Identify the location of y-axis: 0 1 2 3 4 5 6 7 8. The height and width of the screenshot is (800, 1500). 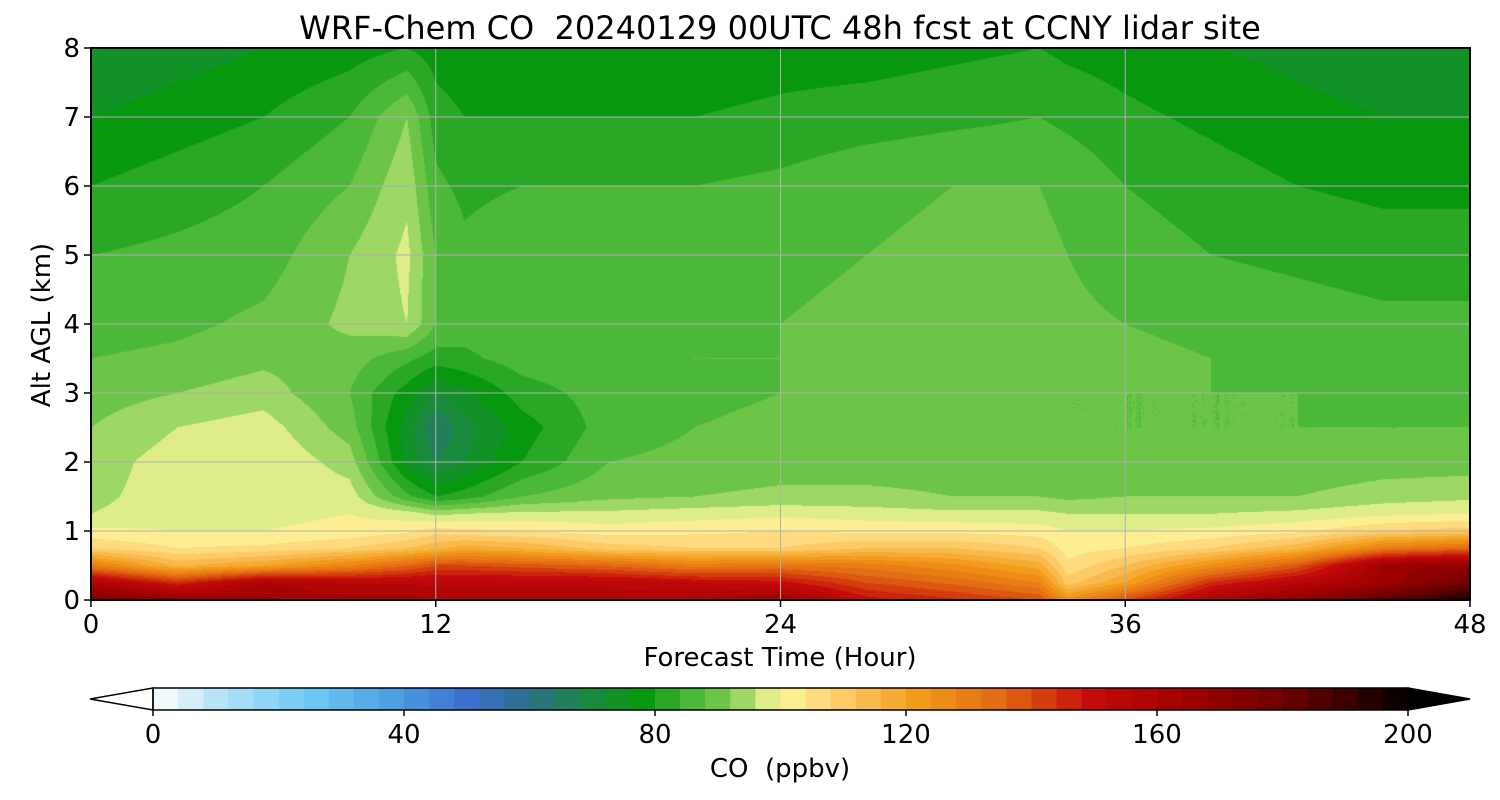
(77, 325).